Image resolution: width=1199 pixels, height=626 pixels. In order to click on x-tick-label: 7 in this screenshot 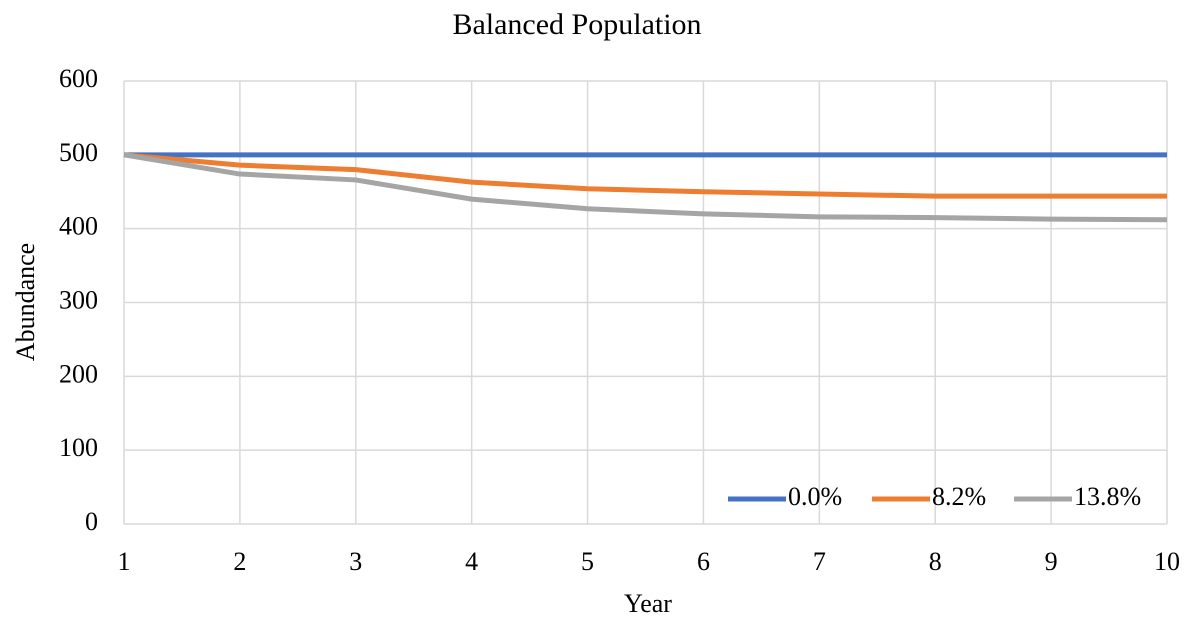, I will do `click(819, 561)`.